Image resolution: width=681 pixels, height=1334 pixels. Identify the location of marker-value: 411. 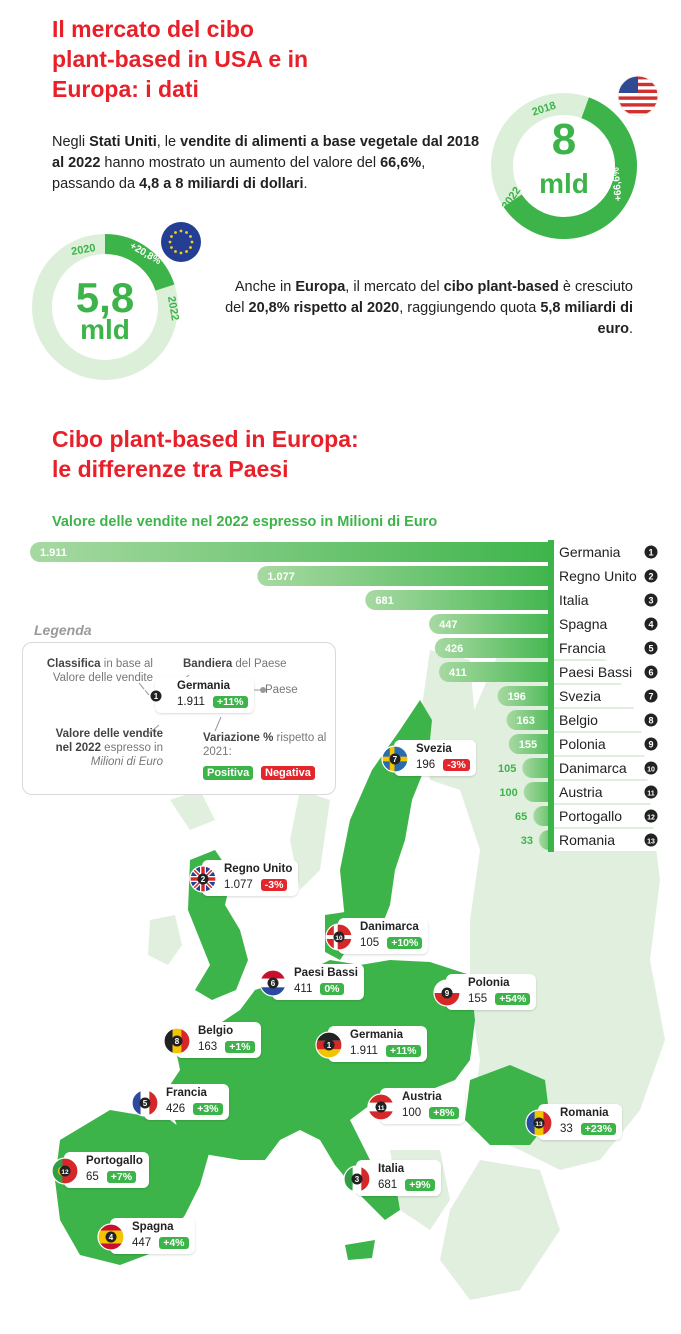
(303, 989).